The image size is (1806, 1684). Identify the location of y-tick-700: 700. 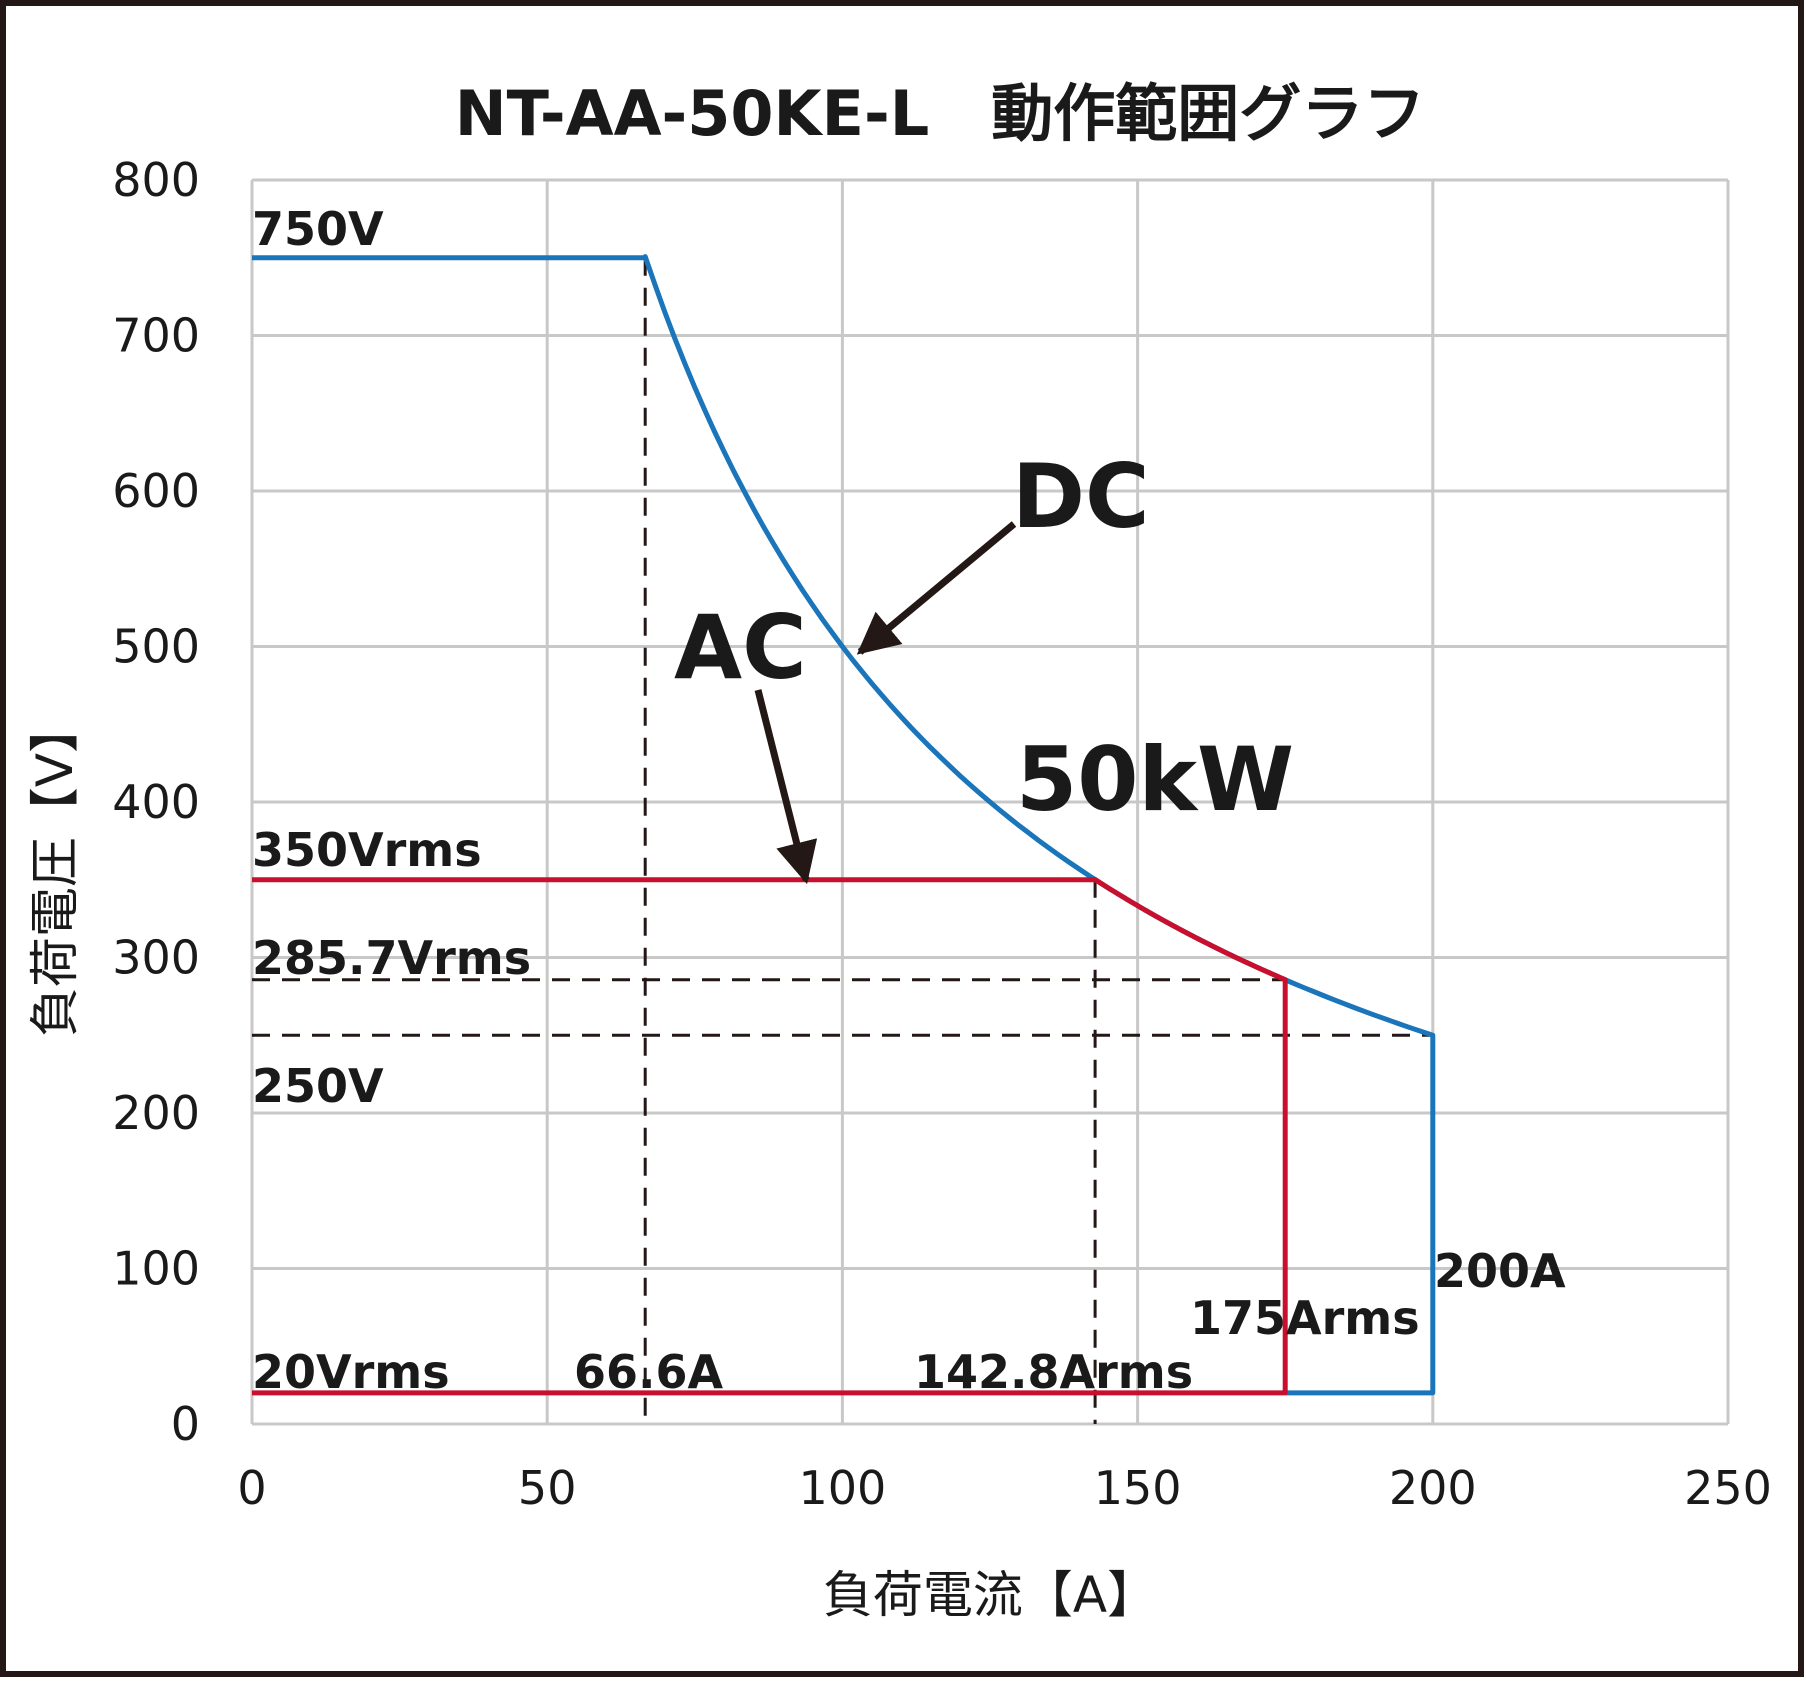
(156, 336).